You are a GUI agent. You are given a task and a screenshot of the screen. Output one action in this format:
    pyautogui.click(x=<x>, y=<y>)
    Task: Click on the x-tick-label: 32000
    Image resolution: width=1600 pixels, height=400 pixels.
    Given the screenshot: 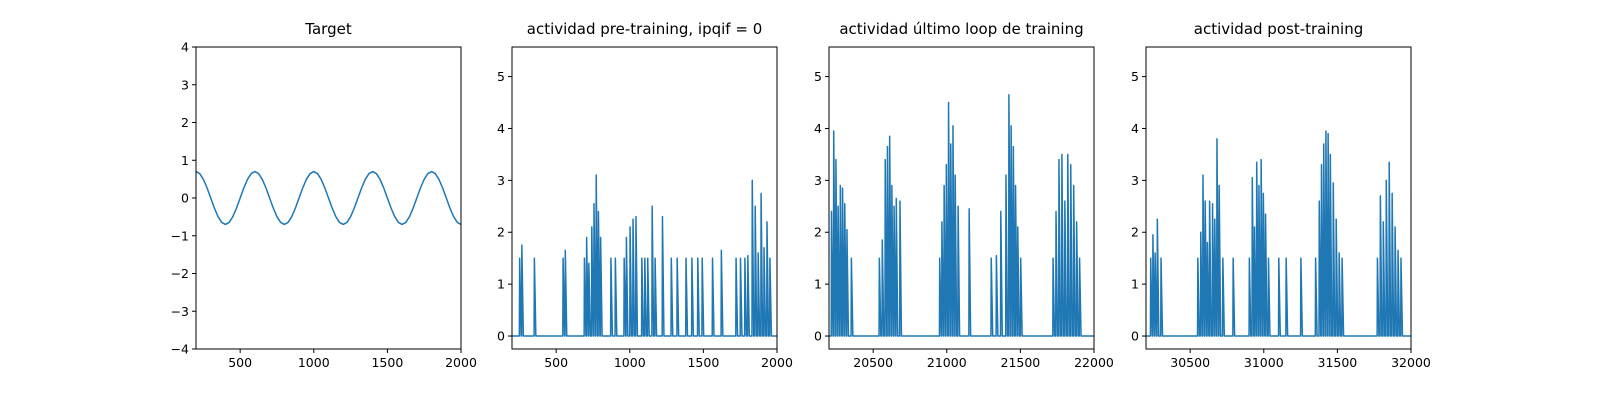 What is the action you would take?
    pyautogui.click(x=1411, y=362)
    